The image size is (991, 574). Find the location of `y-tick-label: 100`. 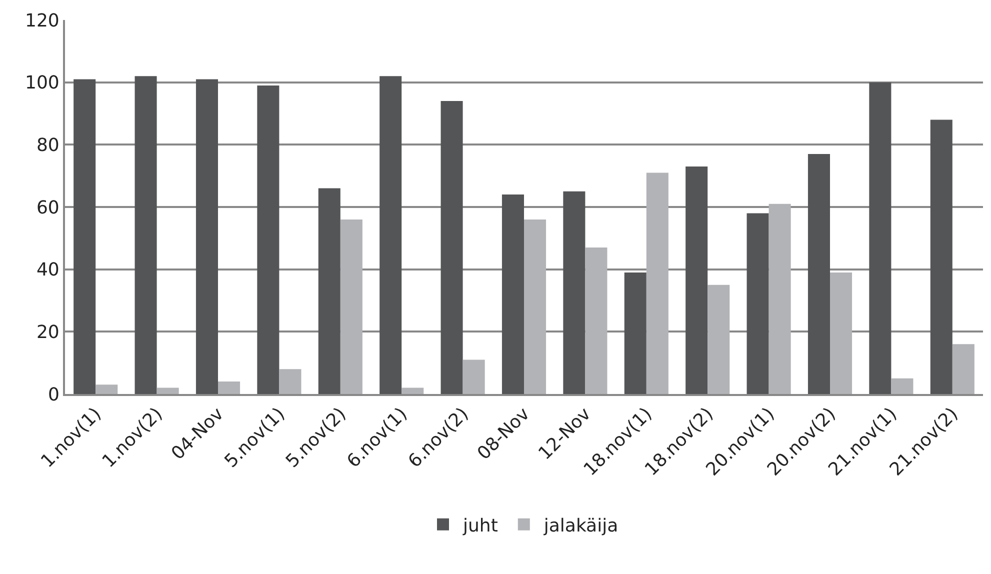

y-tick-label: 100 is located at coordinates (42, 83).